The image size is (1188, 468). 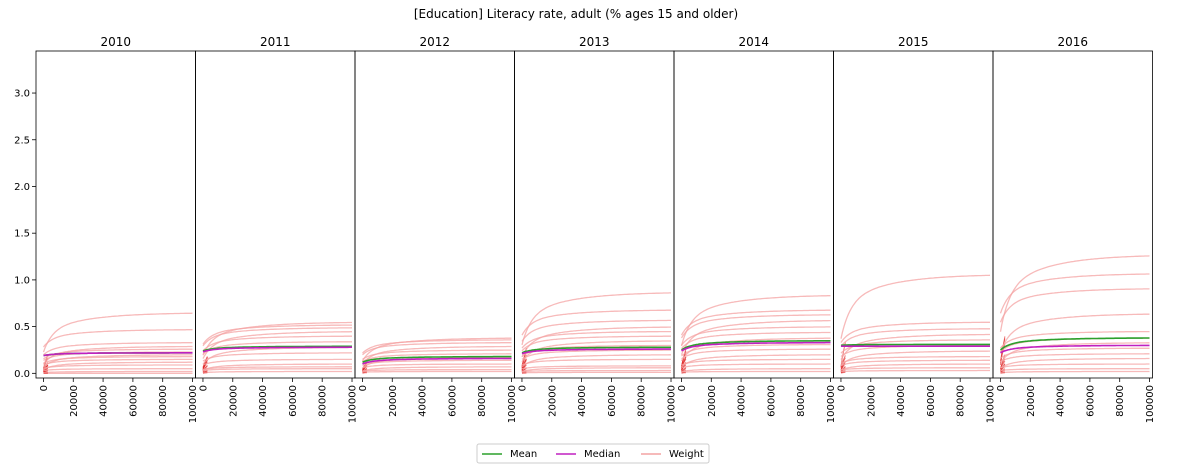 What do you see at coordinates (22, 94) in the screenshot?
I see `y-tick-label: 3.0` at bounding box center [22, 94].